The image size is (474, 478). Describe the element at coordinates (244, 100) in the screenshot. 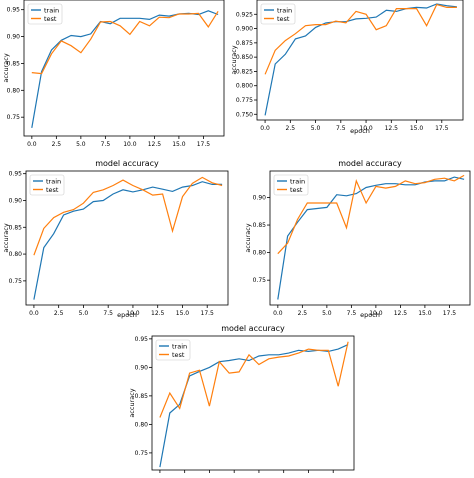

I see `y-tick-label: 0.775` at that location.